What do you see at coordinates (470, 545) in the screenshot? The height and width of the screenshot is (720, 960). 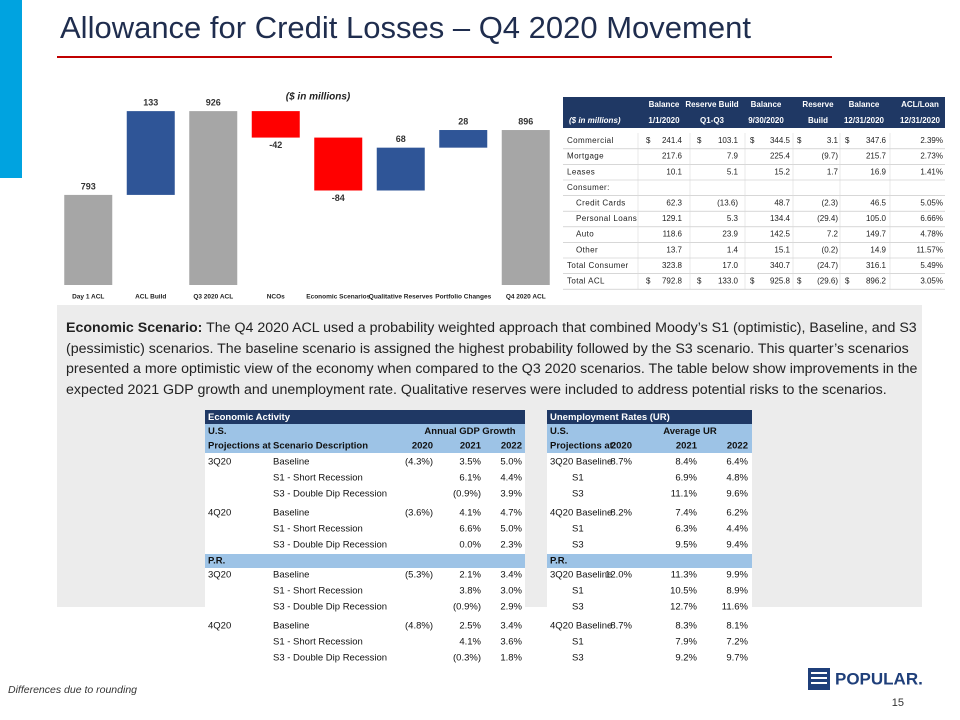 I see `table-cell: 0.0%` at bounding box center [470, 545].